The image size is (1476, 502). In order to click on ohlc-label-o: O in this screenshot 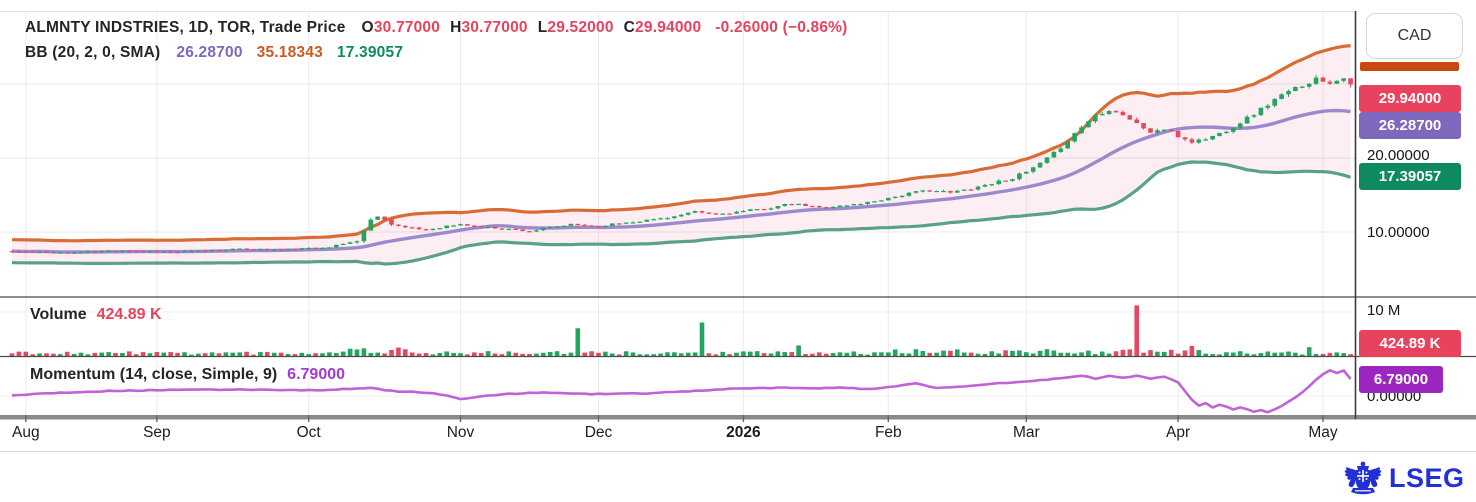, I will do `click(367, 27)`.